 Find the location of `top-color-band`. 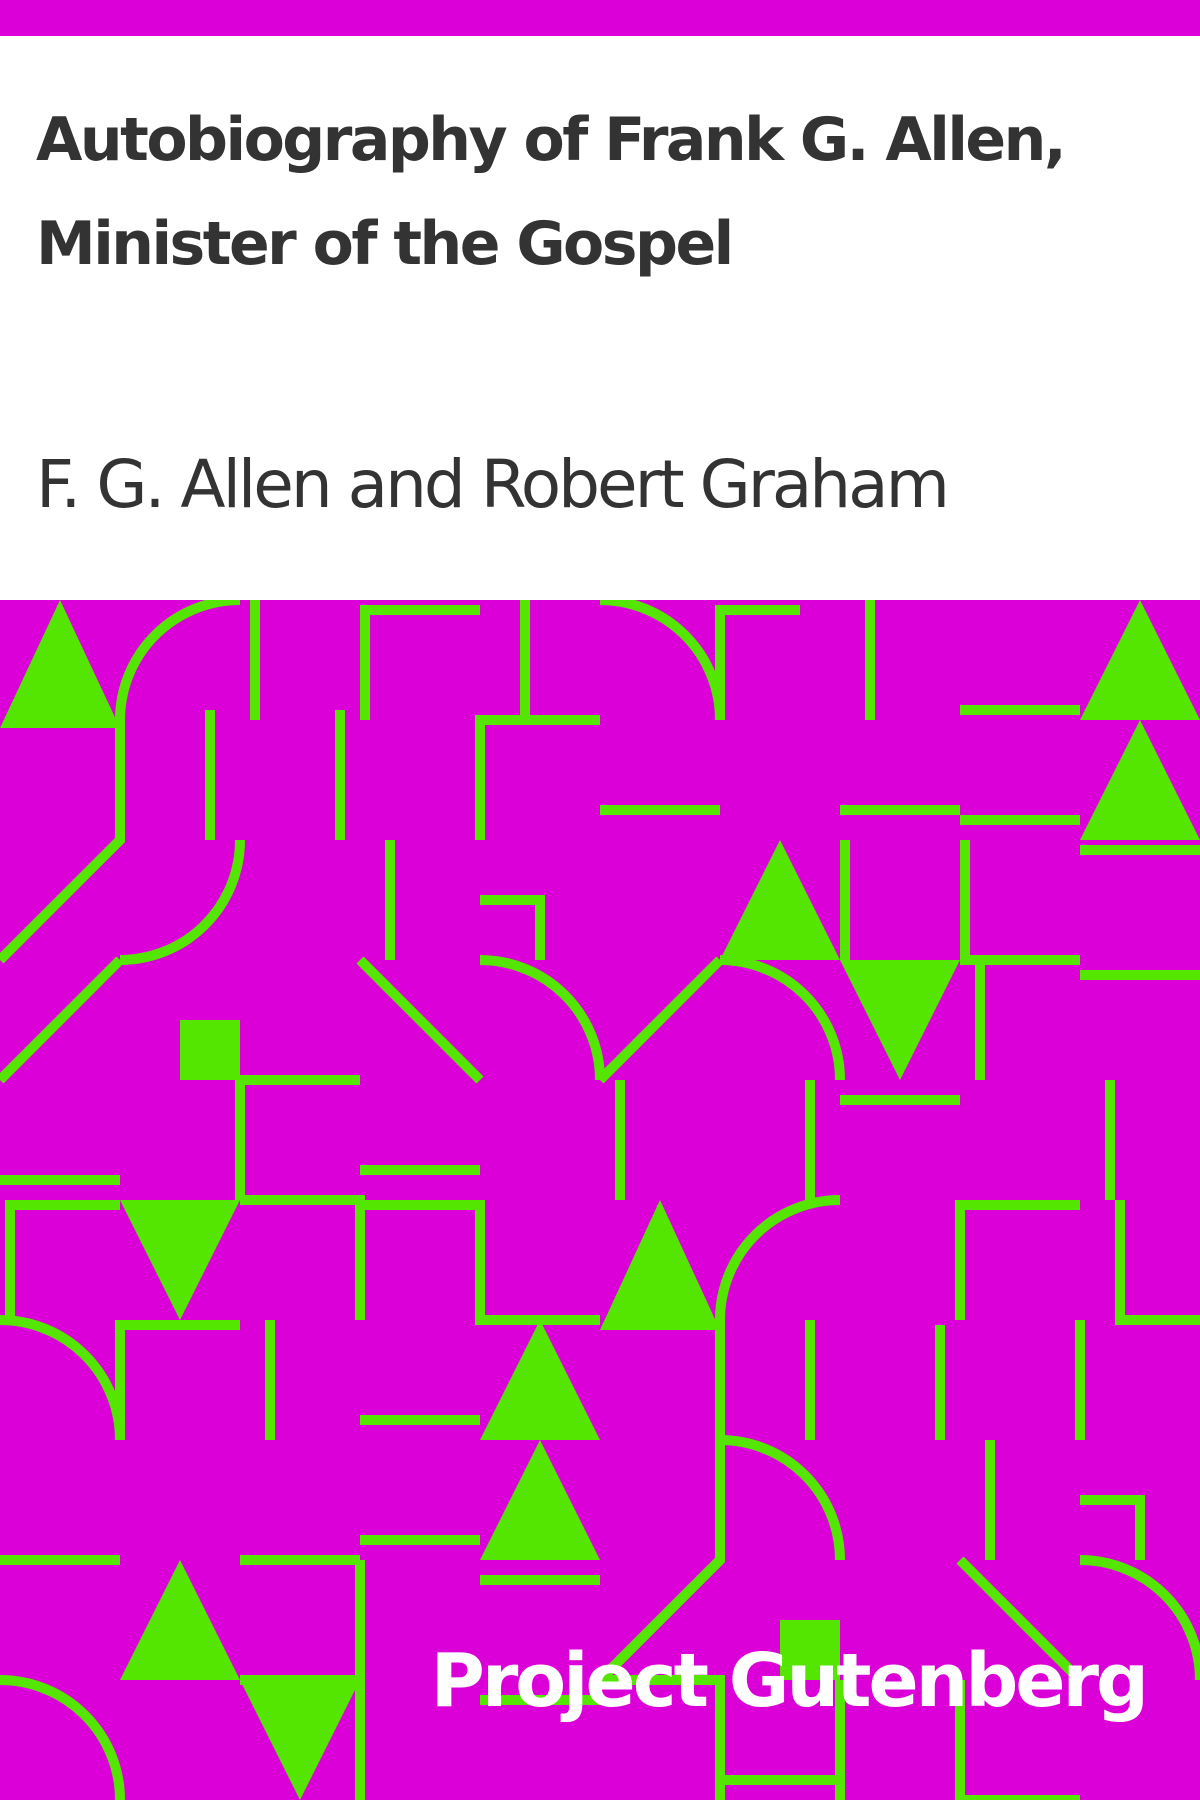

top-color-band is located at coordinates (600, 18).